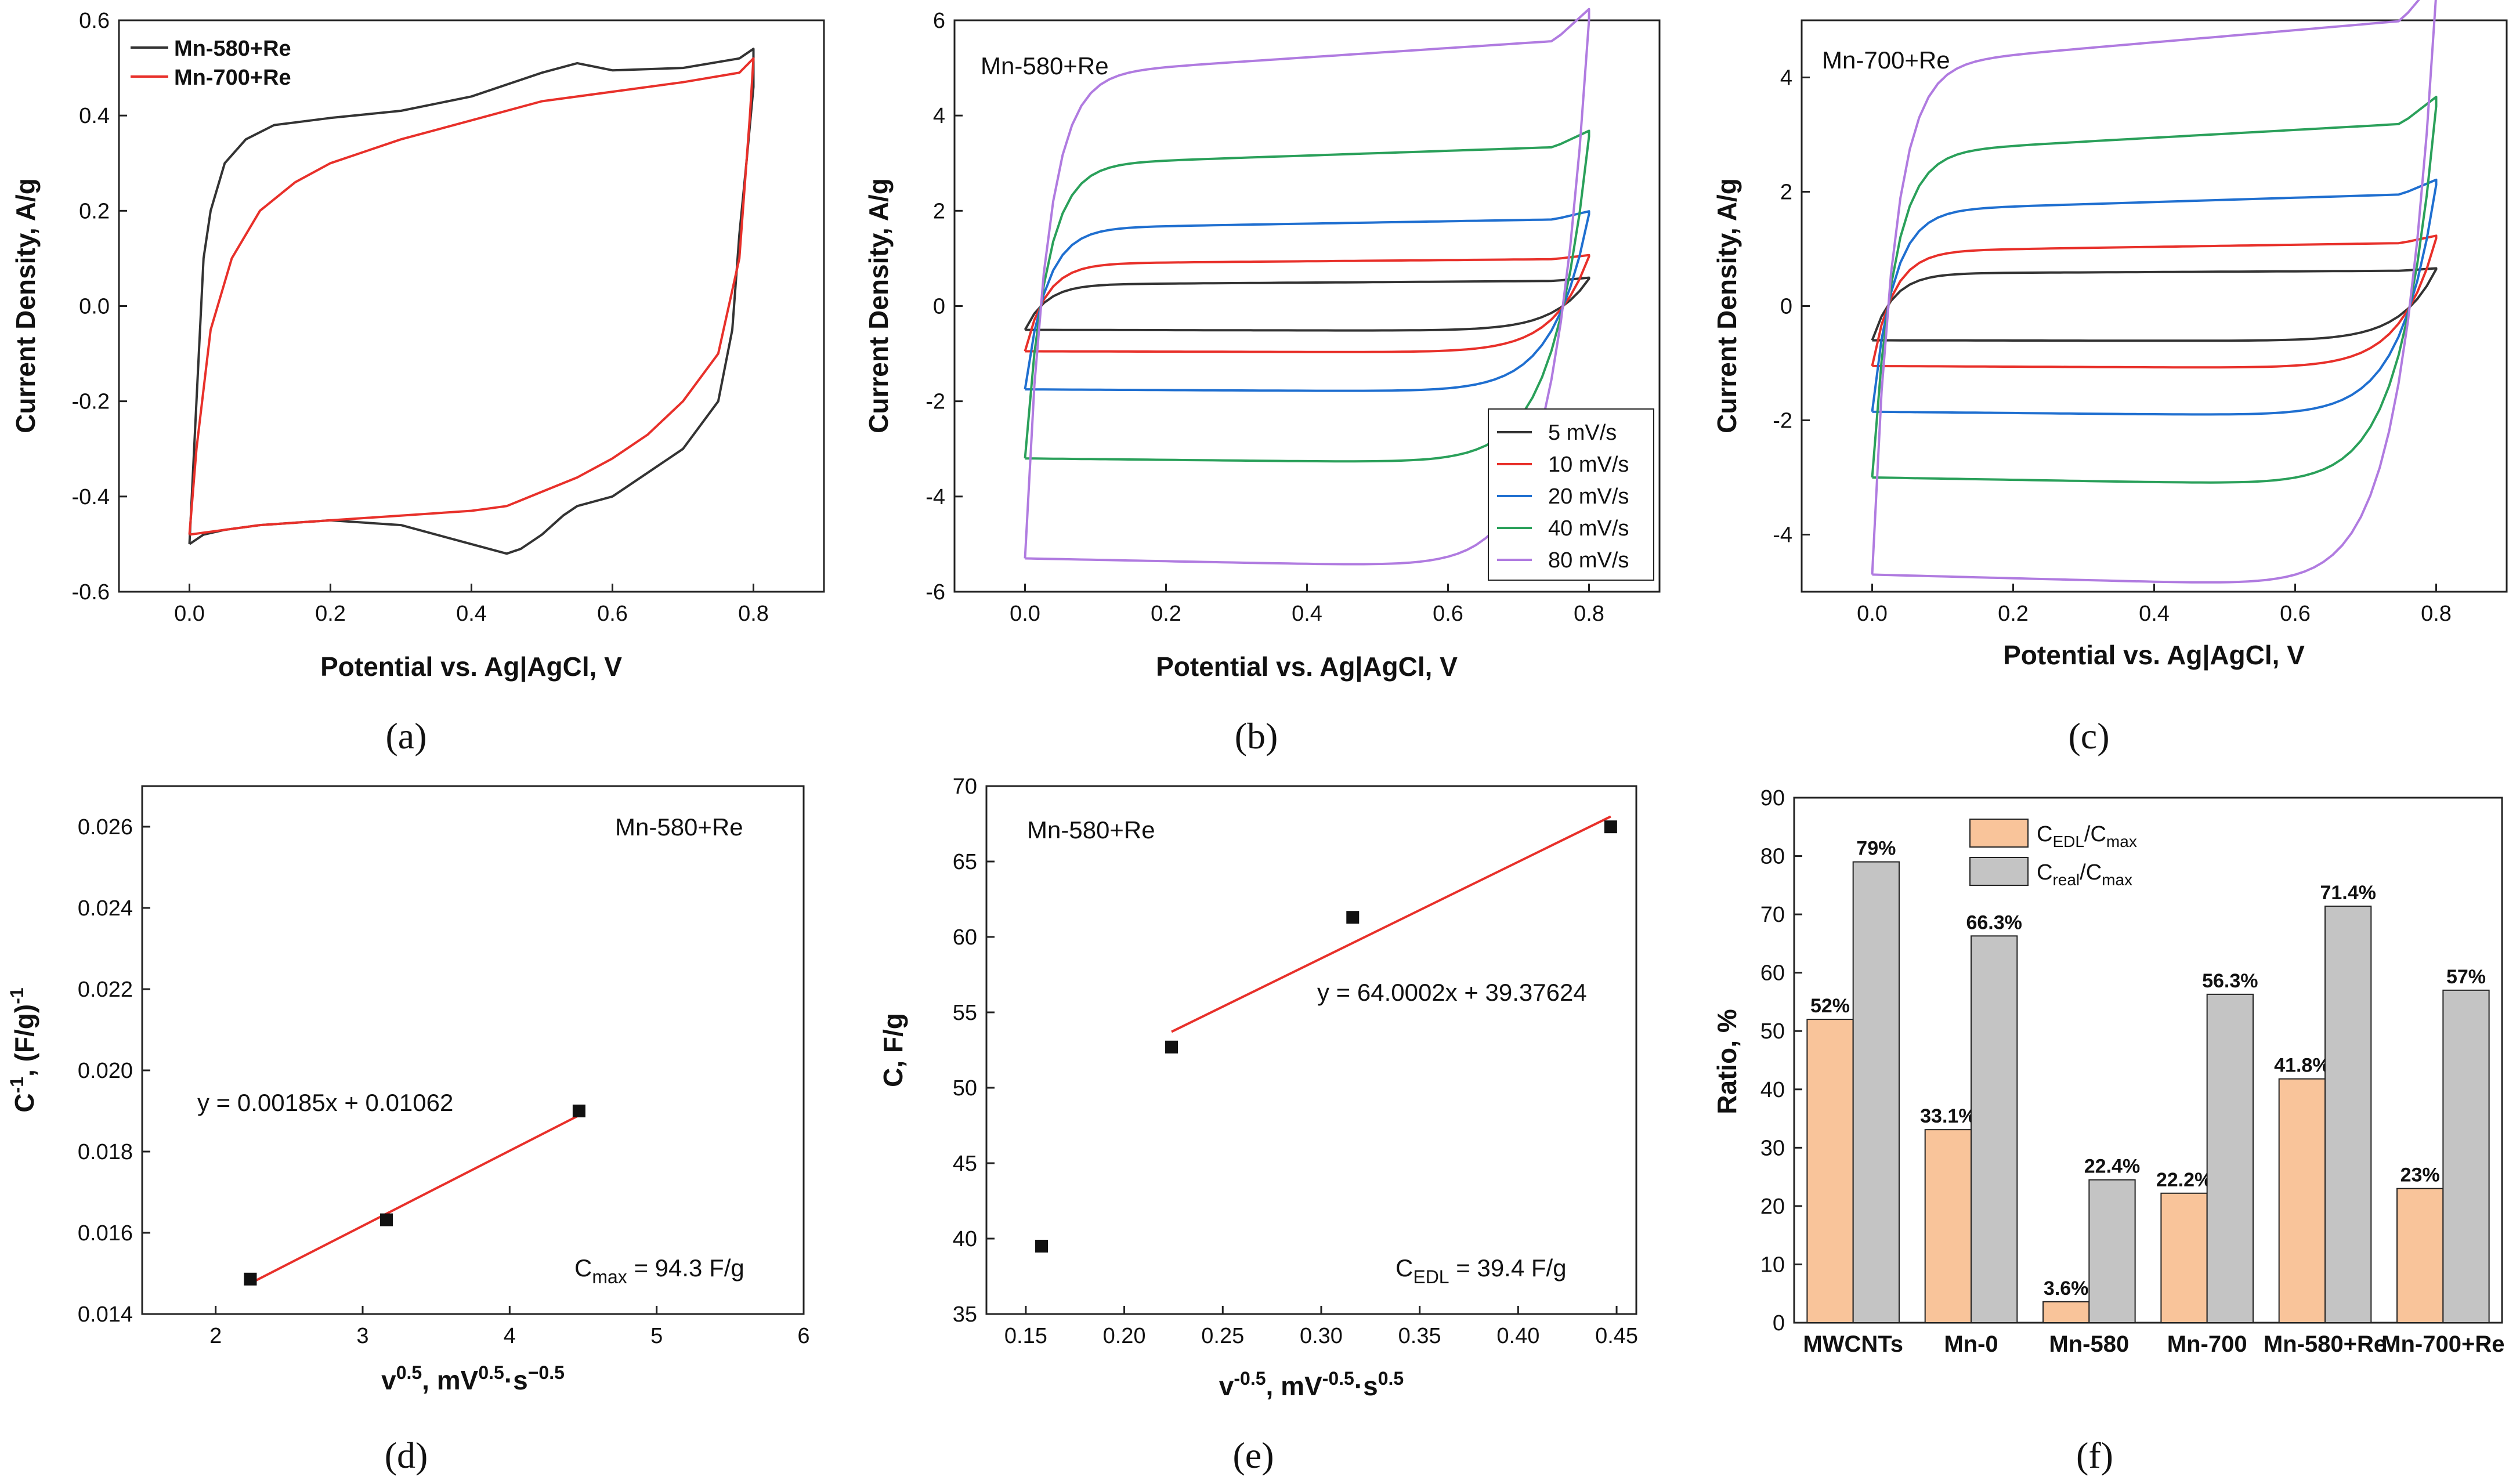 This screenshot has height=1484, width=2509. Describe the element at coordinates (1773, 1090) in the screenshot. I see `y-tick-label: 40` at that location.